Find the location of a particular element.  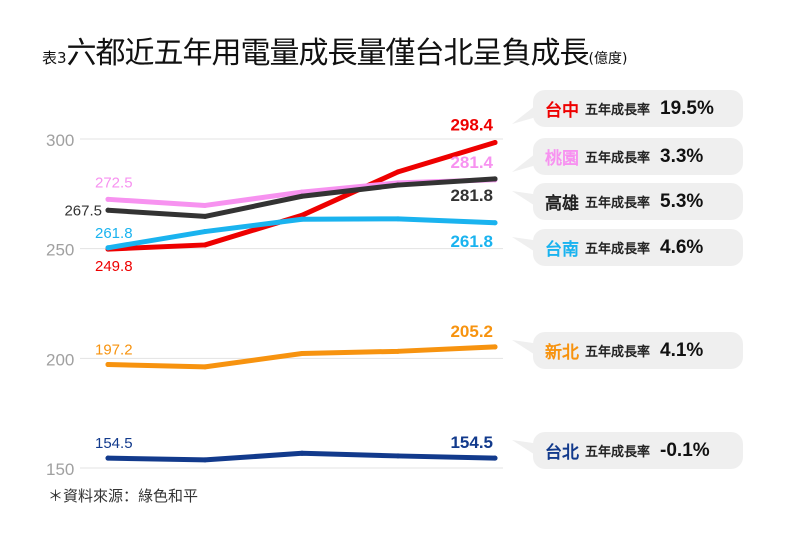

legend-city: 台南 is located at coordinates (562, 250).